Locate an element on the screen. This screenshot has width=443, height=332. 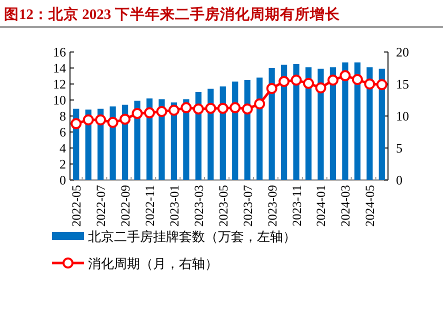
x-tick-label: 2022-07 is located at coordinates (101, 206).